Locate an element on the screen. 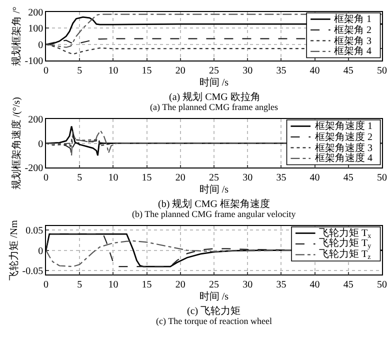  y-tick-label: 100 is located at coordinates (36, 29).